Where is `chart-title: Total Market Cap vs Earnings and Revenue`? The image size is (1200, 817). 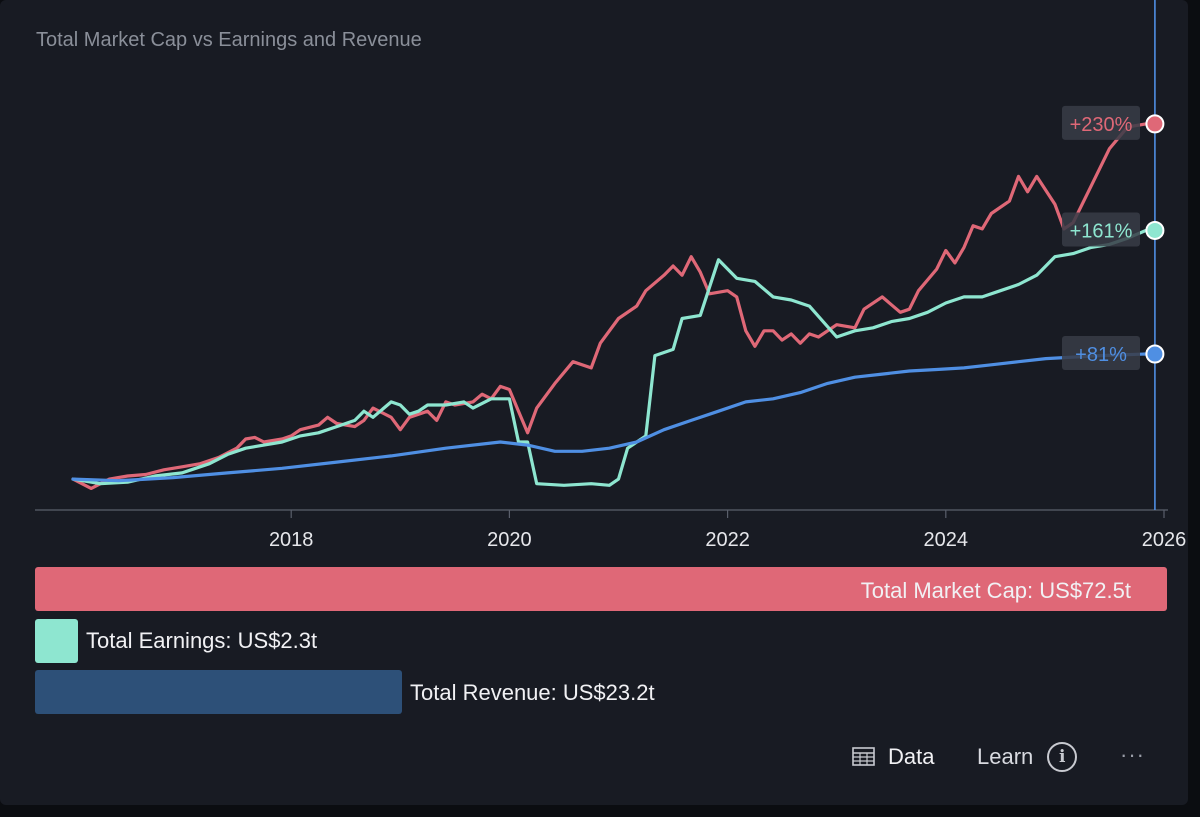
chart-title: Total Market Cap vs Earnings and Revenue is located at coordinates (229, 40).